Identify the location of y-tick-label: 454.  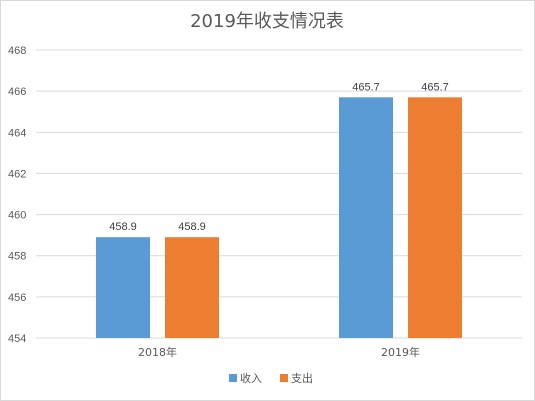
(17, 339).